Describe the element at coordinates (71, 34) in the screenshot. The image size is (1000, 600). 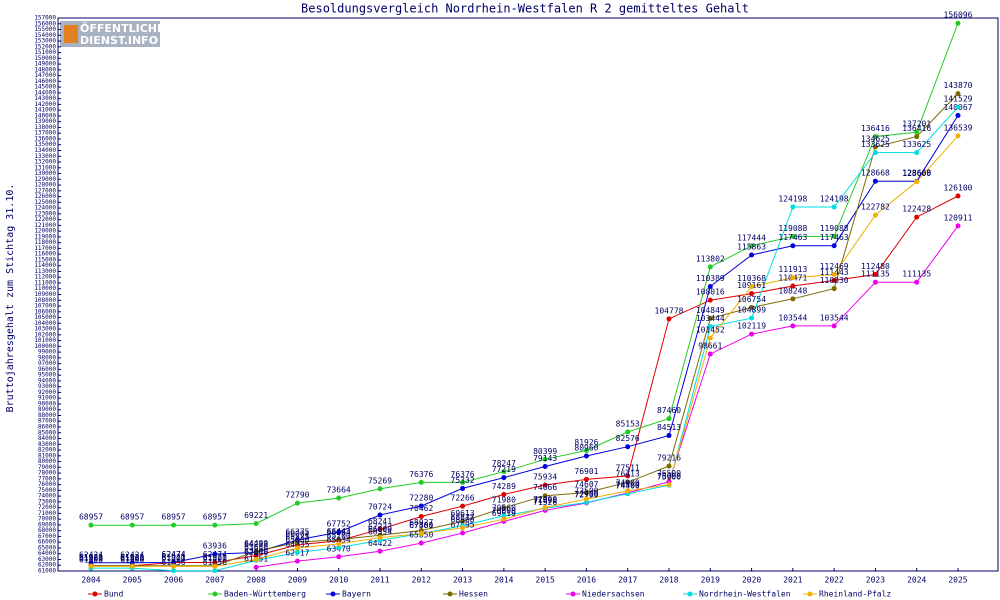
I see `watermark-icon` at that location.